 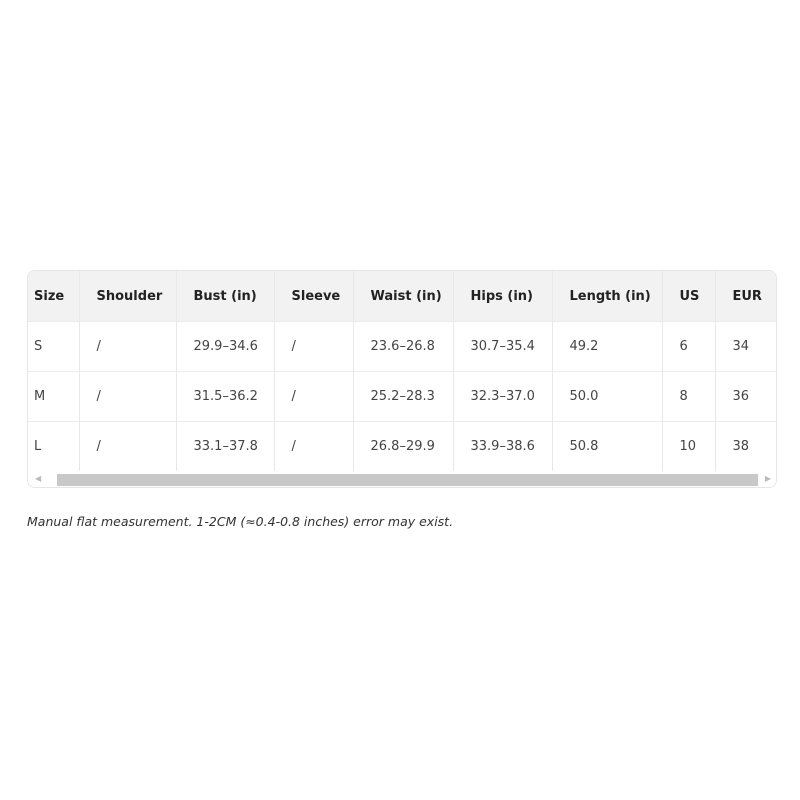 What do you see at coordinates (503, 396) in the screenshot?
I see `table-cell: 32.3–37.0` at bounding box center [503, 396].